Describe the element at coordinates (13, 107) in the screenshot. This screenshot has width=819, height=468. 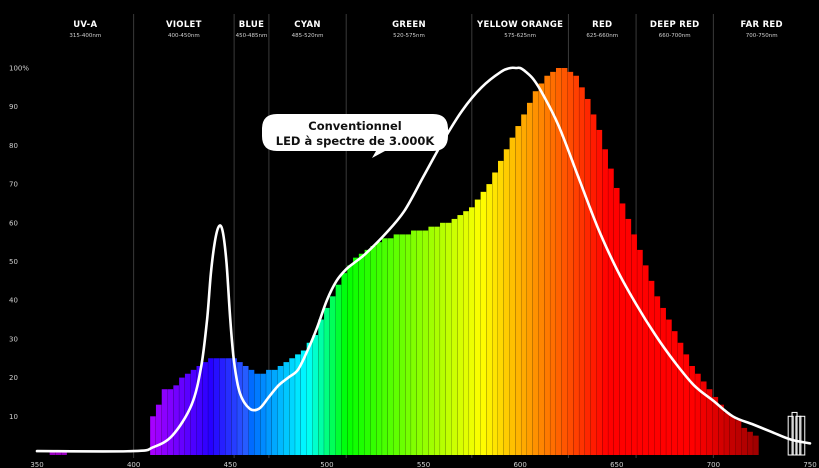
I see `y-tick-label: 90` at that location.